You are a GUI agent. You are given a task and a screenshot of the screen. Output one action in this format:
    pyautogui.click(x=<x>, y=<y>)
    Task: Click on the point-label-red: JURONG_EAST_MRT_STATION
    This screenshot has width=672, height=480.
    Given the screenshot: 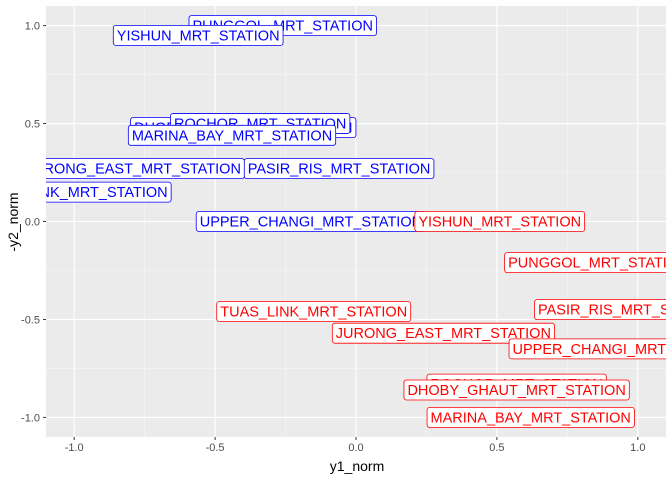 What is the action you would take?
    pyautogui.click(x=443, y=333)
    